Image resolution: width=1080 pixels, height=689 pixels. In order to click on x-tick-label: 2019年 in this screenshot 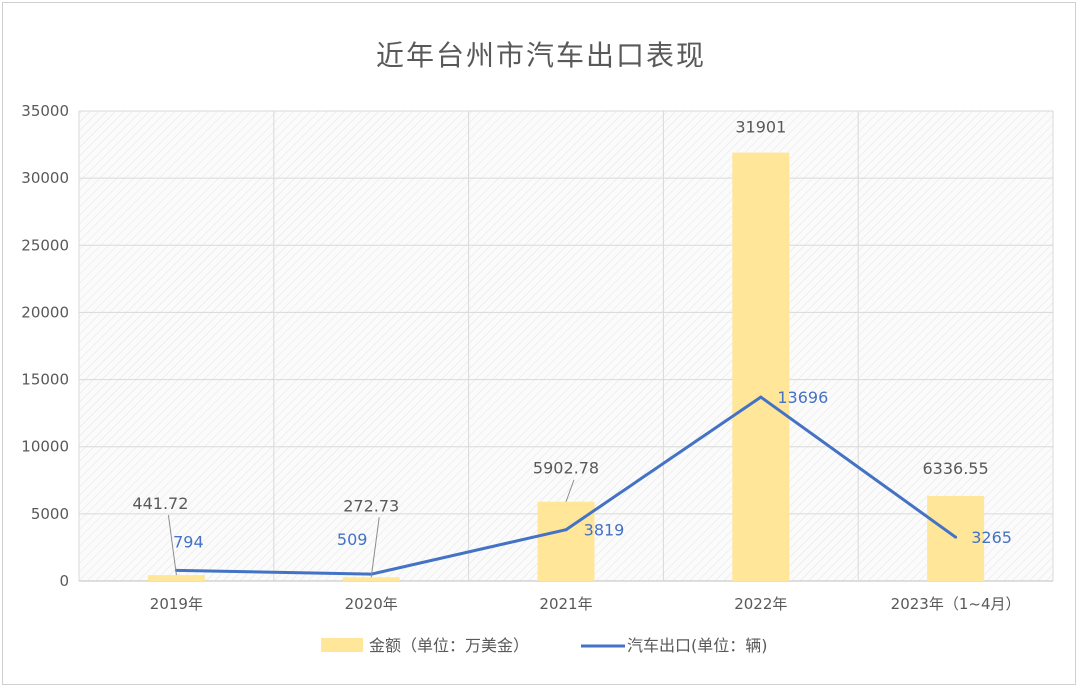, I will do `click(176, 604)`.